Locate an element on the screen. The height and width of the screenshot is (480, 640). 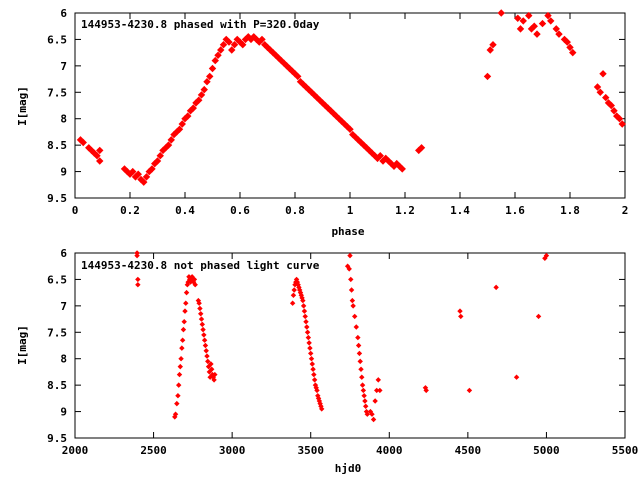
phased-x-tick-label: 1.2 is located at coordinates (405, 210).